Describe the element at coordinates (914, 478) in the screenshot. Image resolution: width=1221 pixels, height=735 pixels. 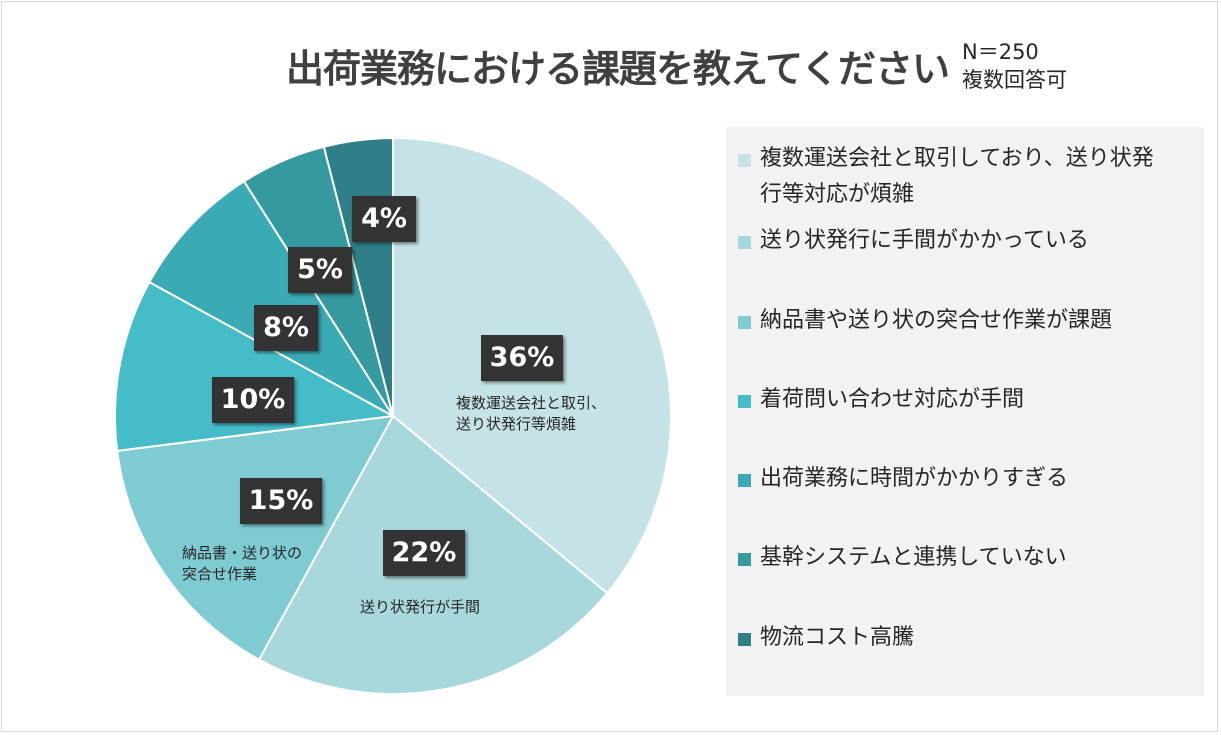
I see `legend-label: 出荷業務に時間がかかりすぎる` at that location.